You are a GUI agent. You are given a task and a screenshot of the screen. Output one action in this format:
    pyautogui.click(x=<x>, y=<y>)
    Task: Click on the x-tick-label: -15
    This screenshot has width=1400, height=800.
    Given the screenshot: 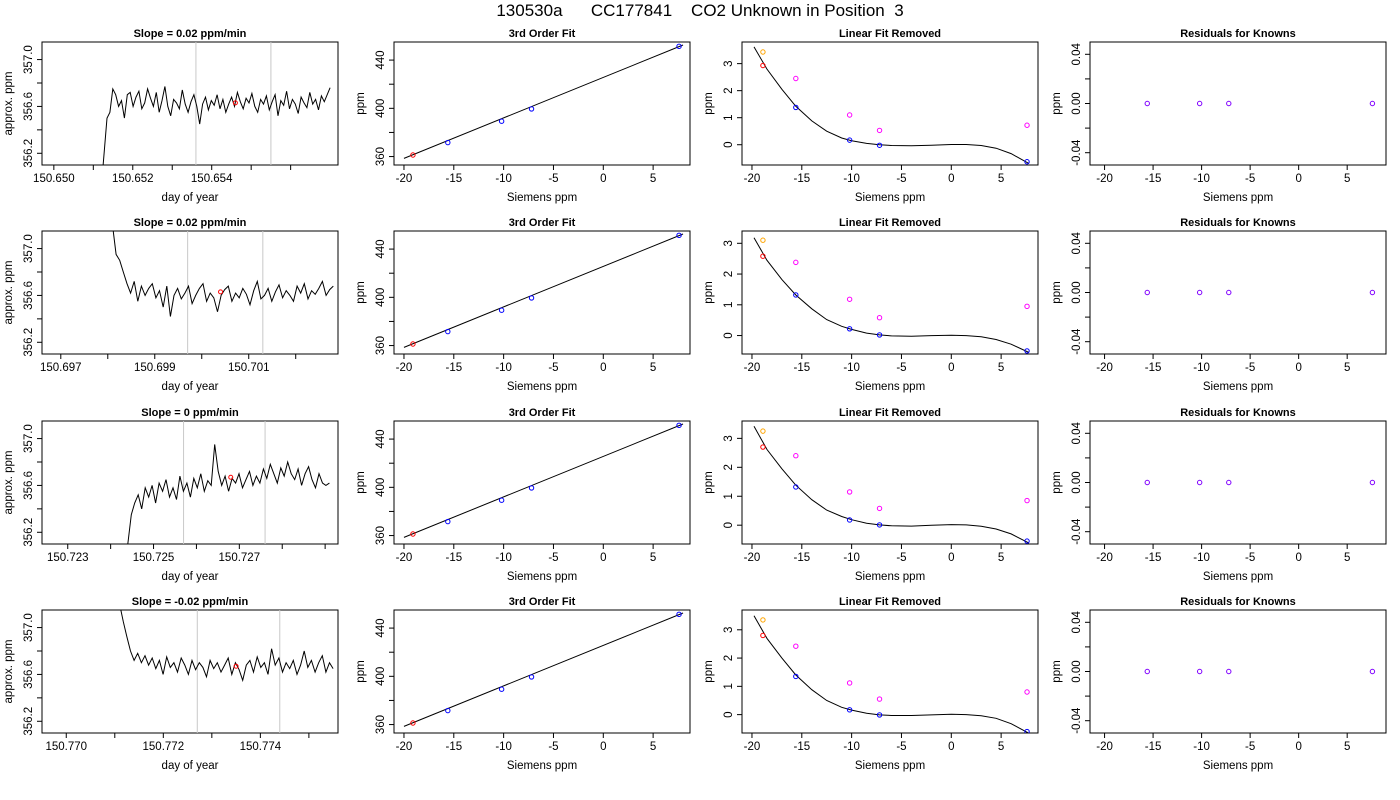 What is the action you would take?
    pyautogui.click(x=1153, y=368)
    